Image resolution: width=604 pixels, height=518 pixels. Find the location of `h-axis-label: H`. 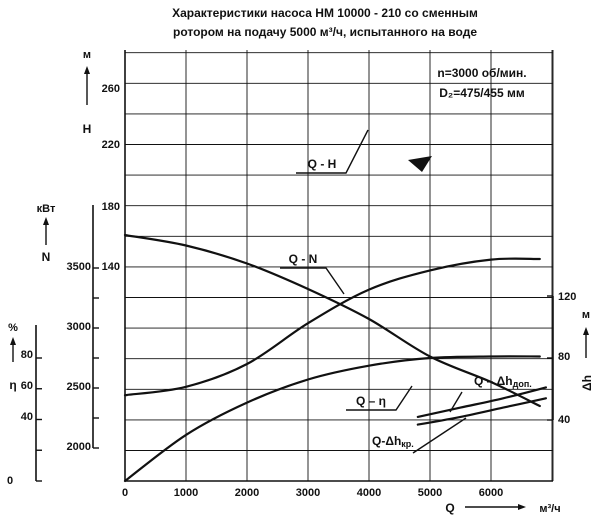

h-axis-label: H is located at coordinates (87, 129).